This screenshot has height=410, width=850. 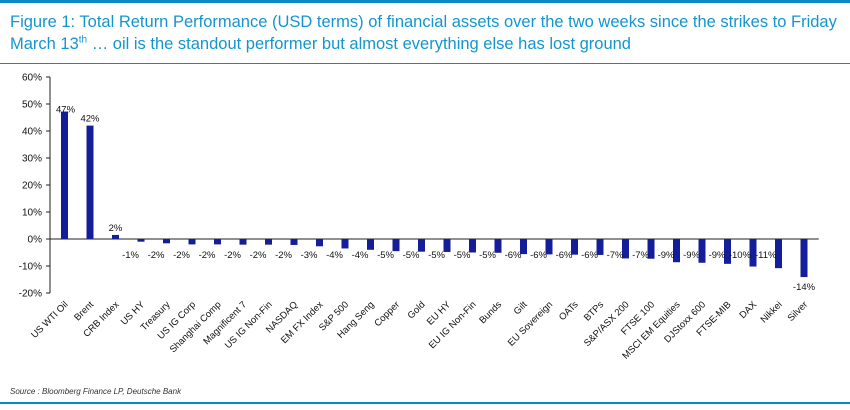 I want to click on y-tick-label: 50%, so click(x=32, y=105).